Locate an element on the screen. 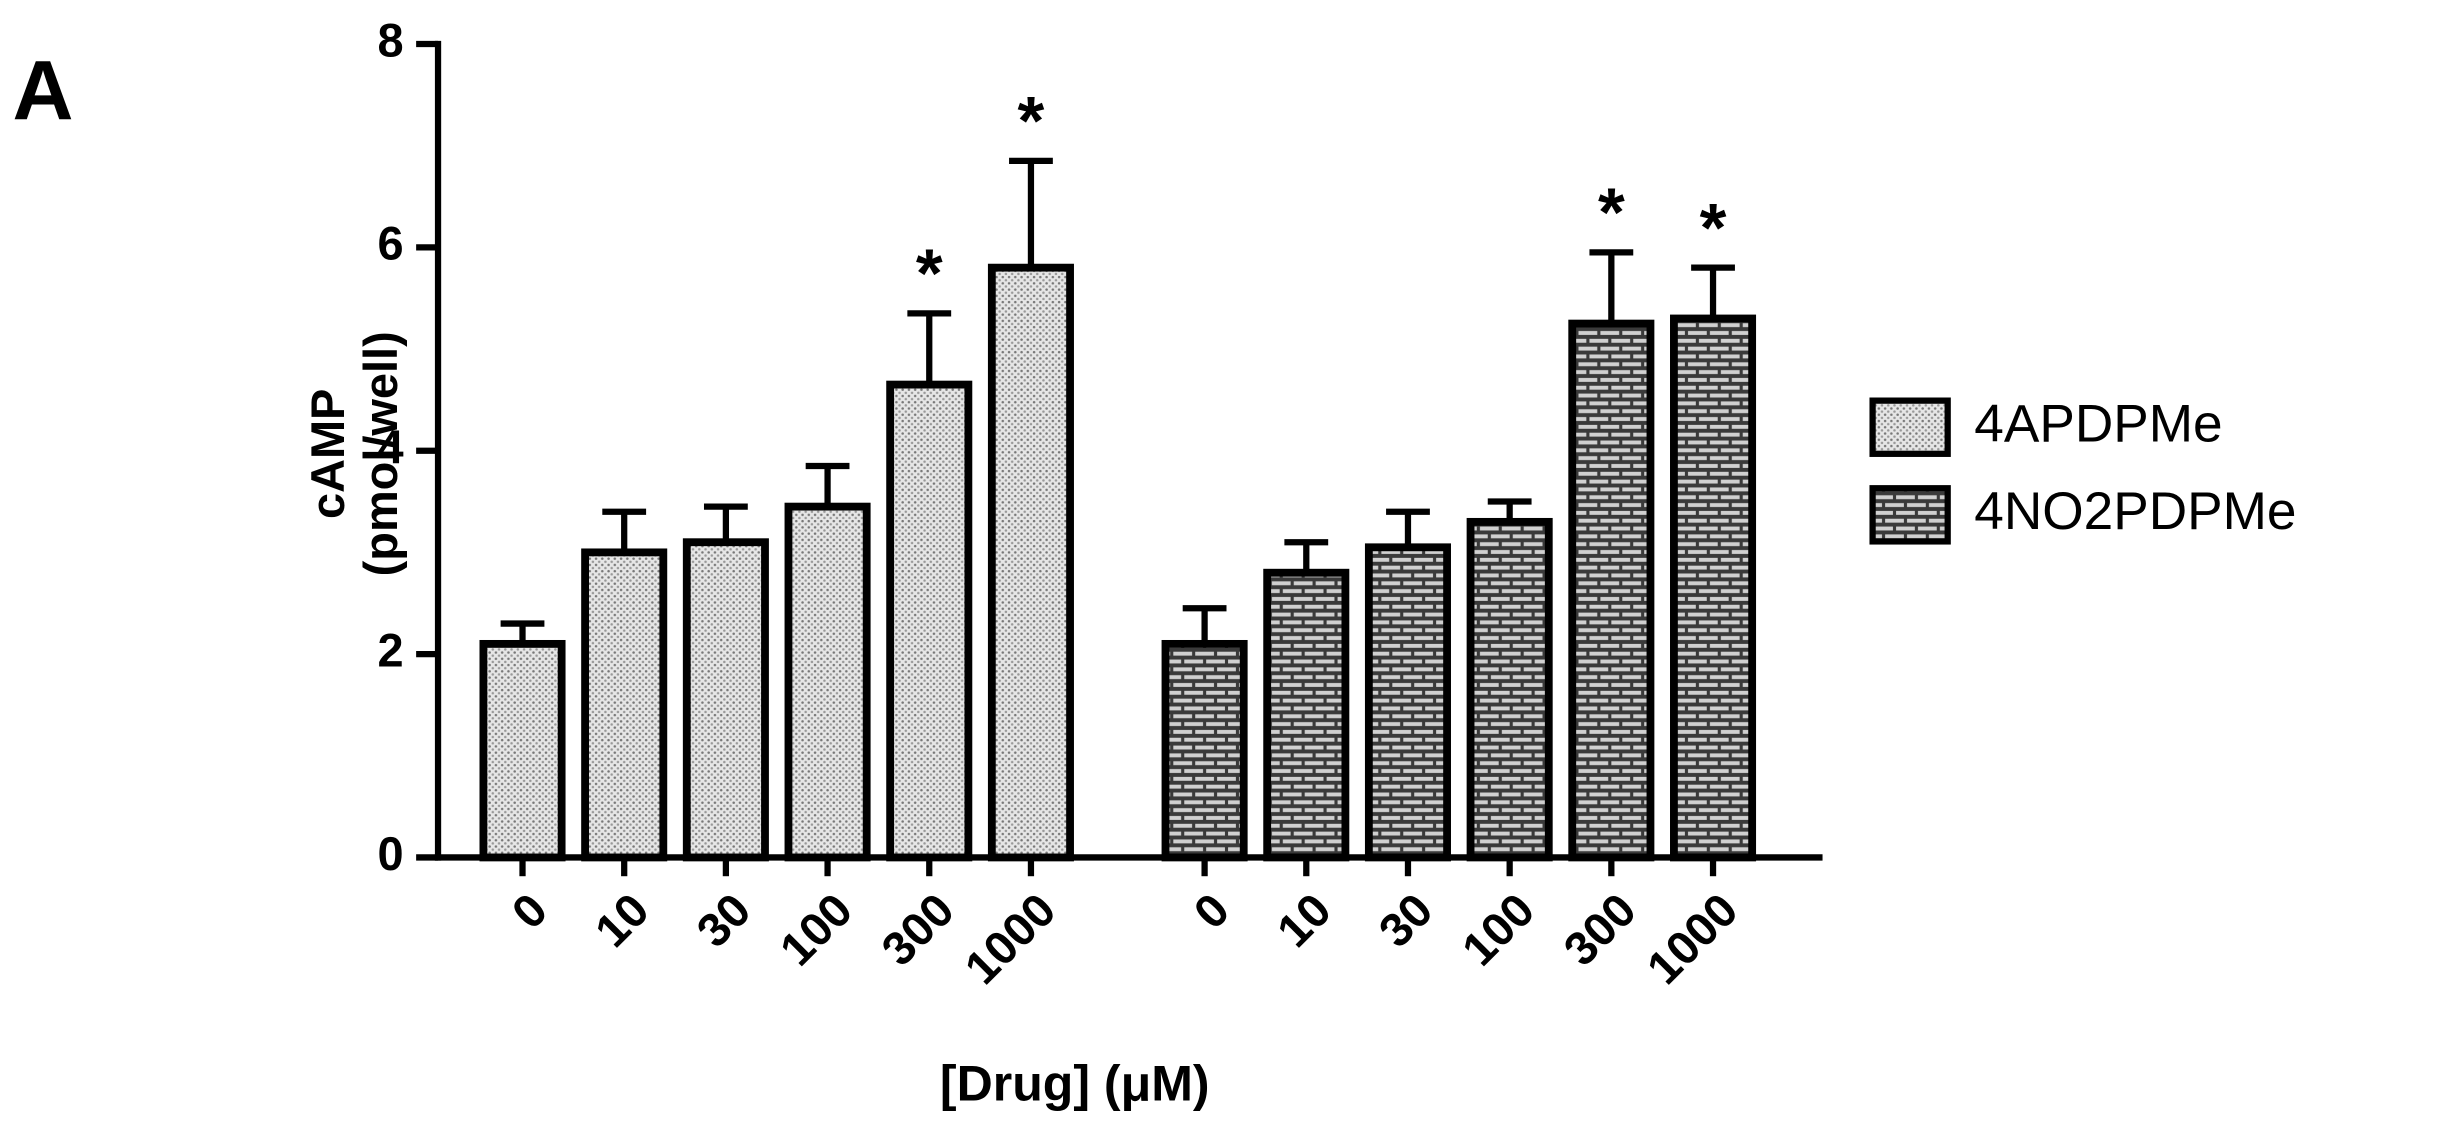 The height and width of the screenshot is (1147, 2453). y-tick-label: 6 is located at coordinates (391, 244).